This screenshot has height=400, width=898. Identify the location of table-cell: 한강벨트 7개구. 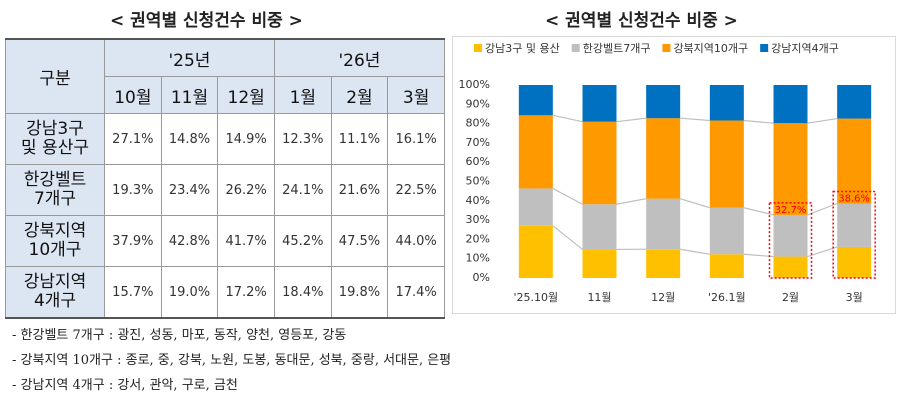
(55, 190).